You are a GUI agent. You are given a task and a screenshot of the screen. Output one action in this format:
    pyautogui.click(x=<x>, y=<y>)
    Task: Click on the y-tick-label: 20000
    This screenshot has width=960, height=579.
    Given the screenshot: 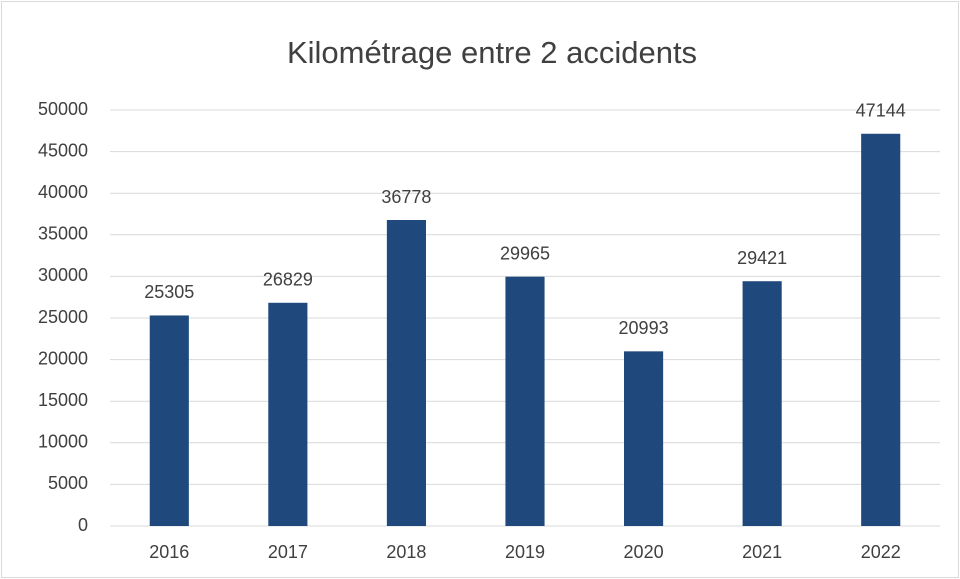 What is the action you would take?
    pyautogui.click(x=63, y=358)
    